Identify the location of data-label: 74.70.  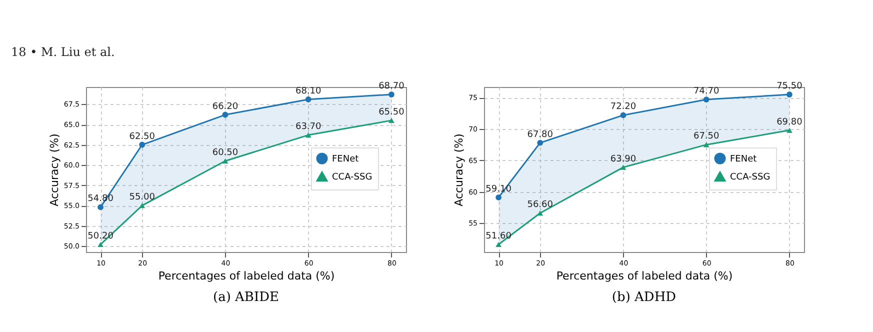
(706, 91).